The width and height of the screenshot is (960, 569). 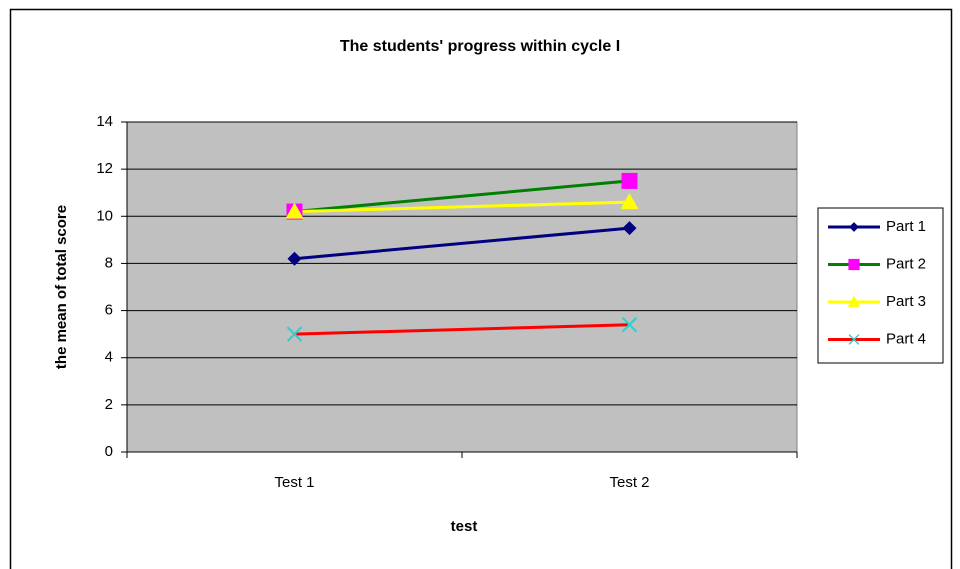 What do you see at coordinates (109, 451) in the screenshot?
I see `y-tick-label: 0` at bounding box center [109, 451].